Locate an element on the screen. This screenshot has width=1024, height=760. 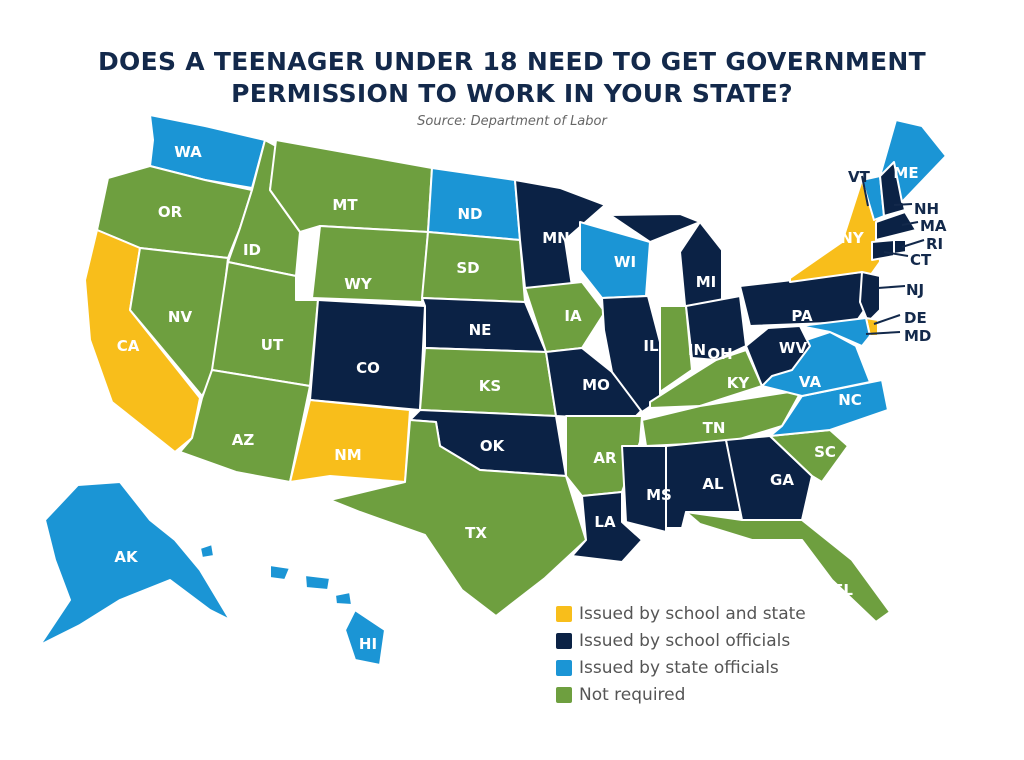
state-fl is located at coordinates (788, 567).